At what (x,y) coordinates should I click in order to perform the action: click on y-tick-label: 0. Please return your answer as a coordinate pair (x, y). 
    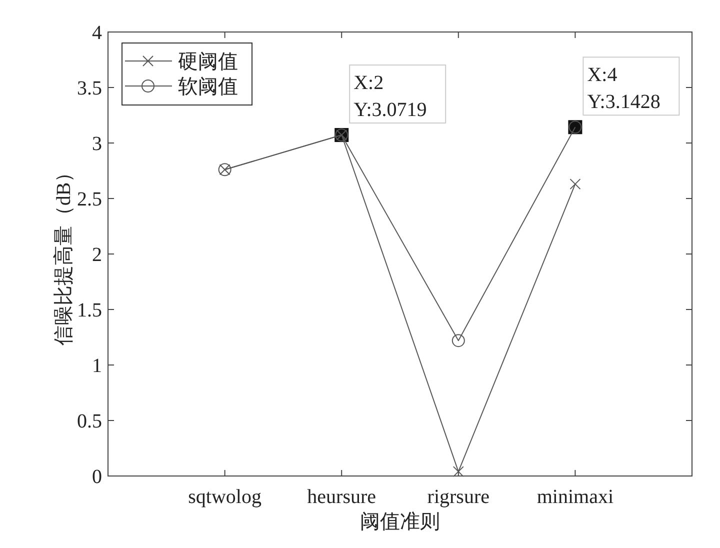
    Looking at the image, I should click on (97, 477).